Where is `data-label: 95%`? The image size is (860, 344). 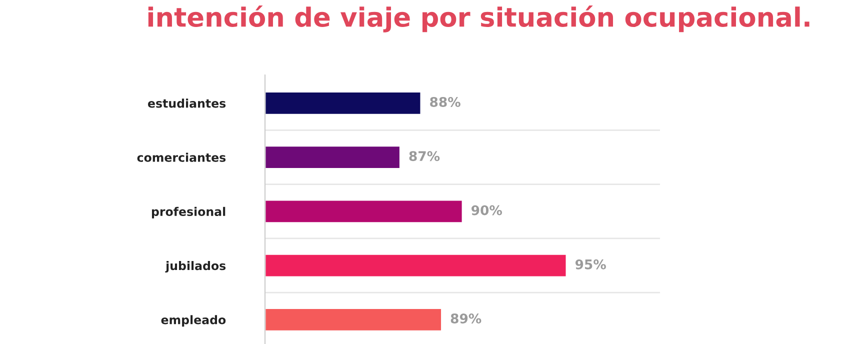 data-label: 95% is located at coordinates (590, 264).